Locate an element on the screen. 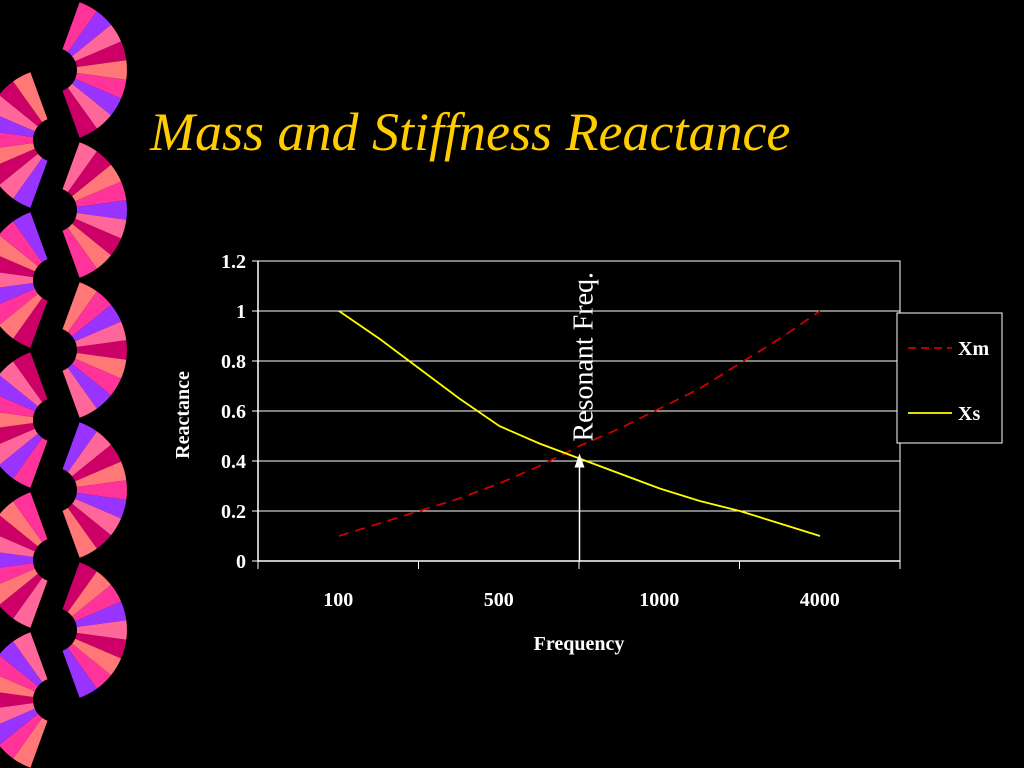 The width and height of the screenshot is (1024, 768). y-tick-label: 1.2 is located at coordinates (233, 262).